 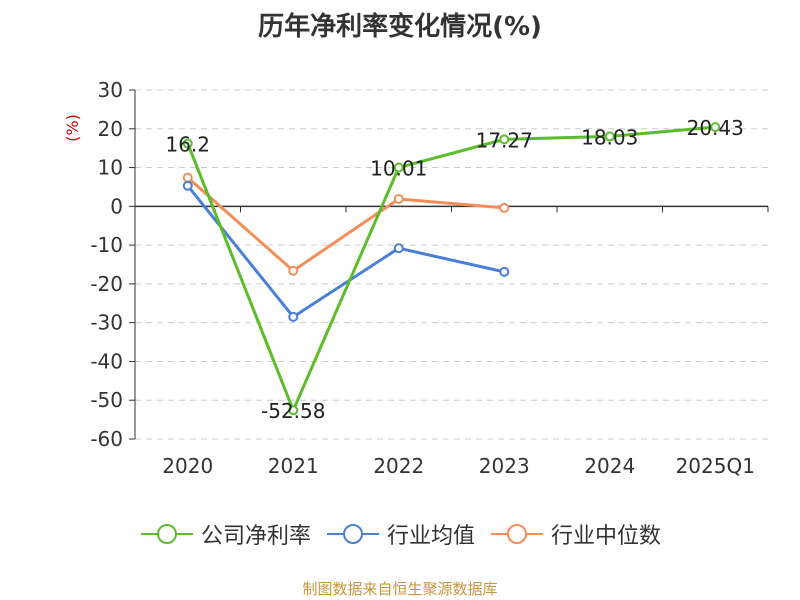 I want to click on x-tick-label: 2020, so click(x=187, y=466).